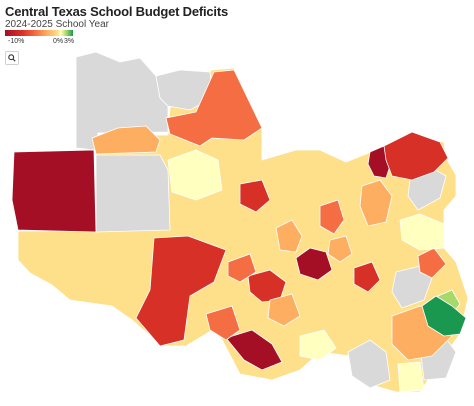 The width and height of the screenshot is (474, 406). Describe the element at coordinates (58, 41) in the screenshot. I see `legend-mid-label: 0%` at that location.